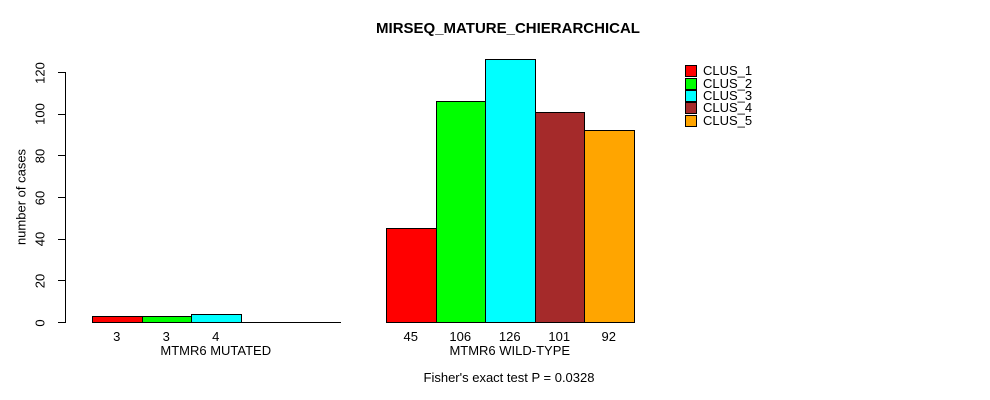 The height and width of the screenshot is (400, 990). I want to click on y-tick-label: 40, so click(40, 239).